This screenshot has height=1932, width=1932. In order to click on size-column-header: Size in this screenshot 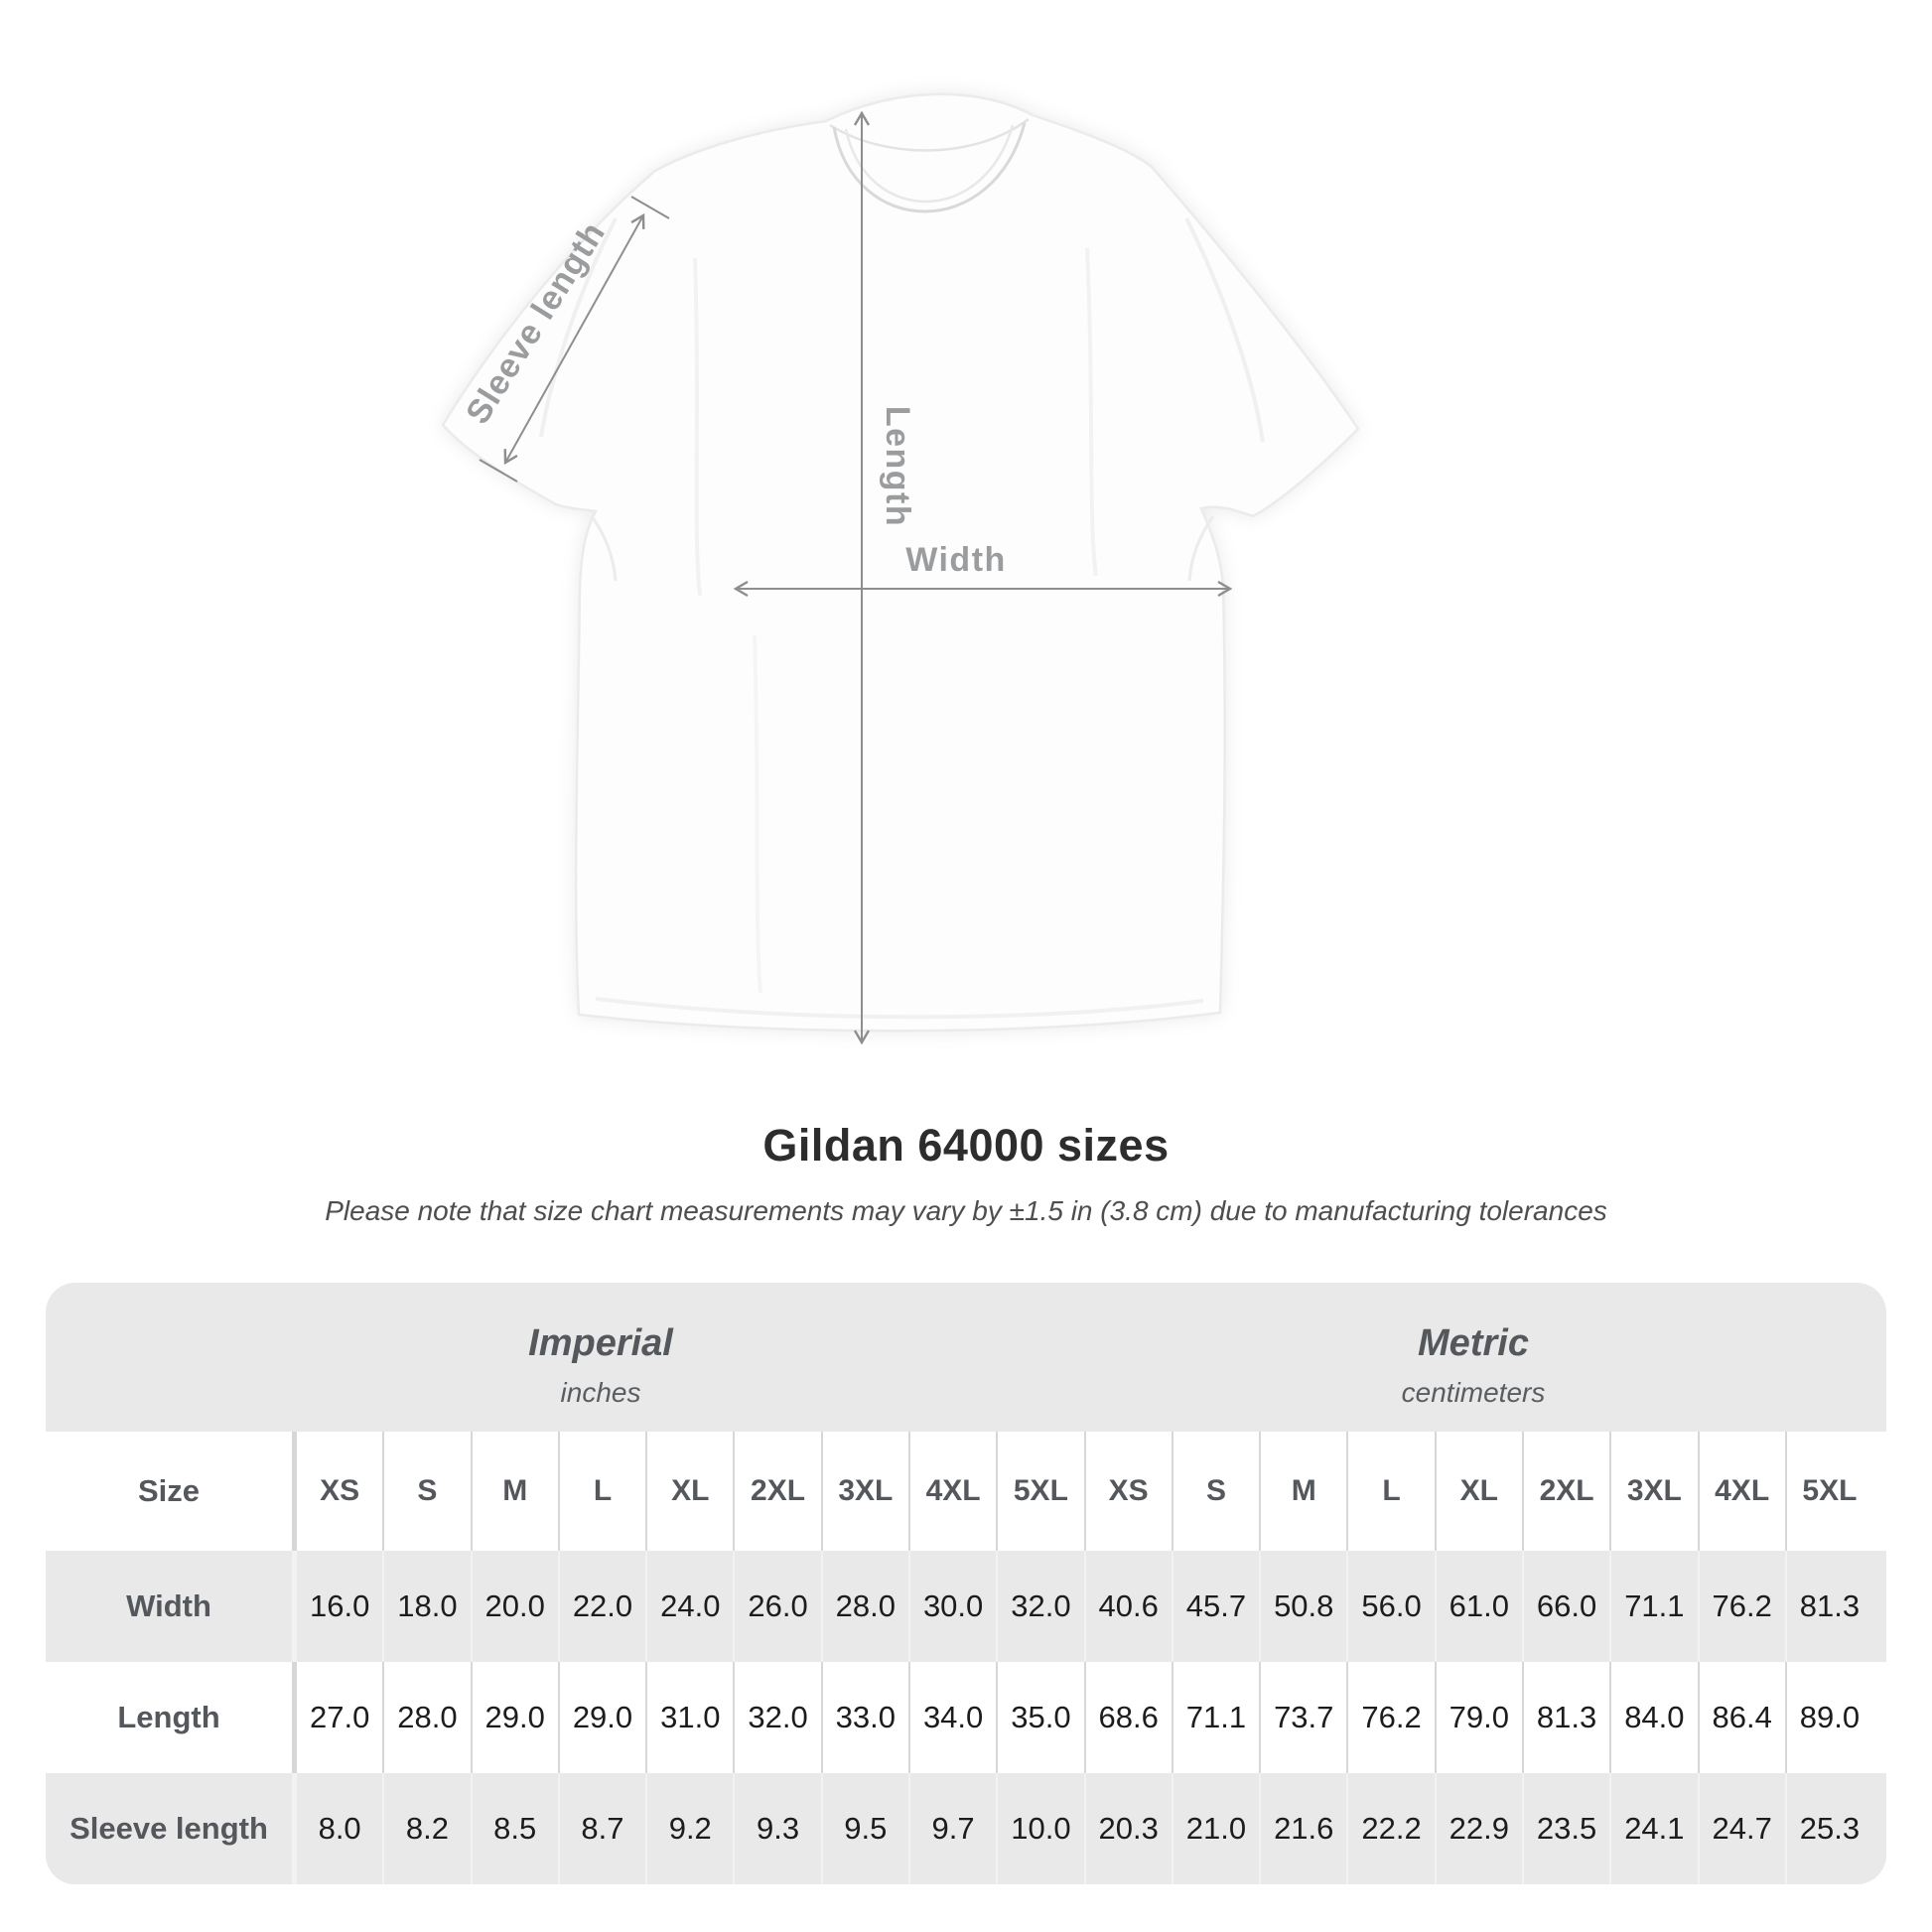, I will do `click(169, 1491)`.